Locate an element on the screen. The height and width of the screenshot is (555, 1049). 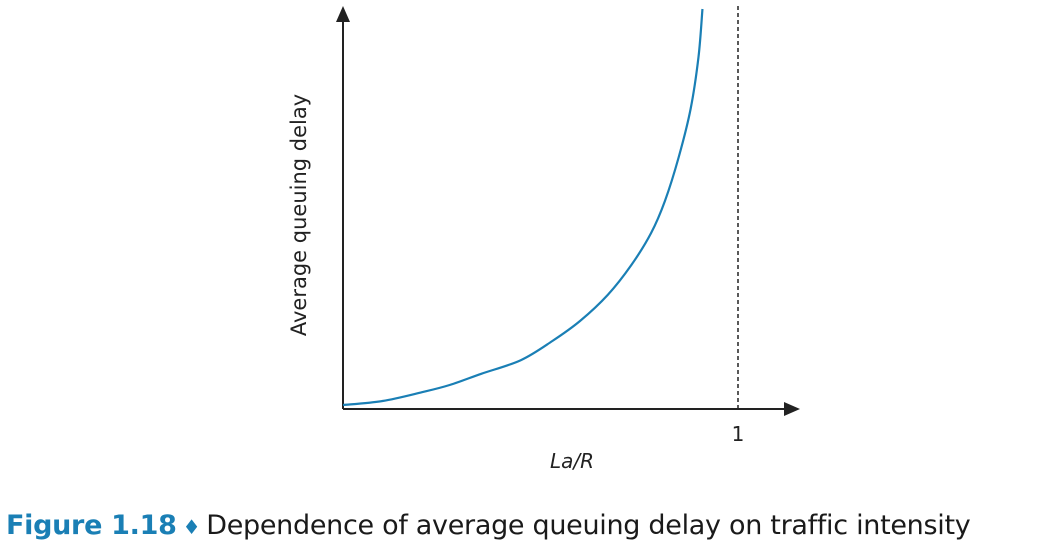
x-axis-arrow-icon is located at coordinates (792, 409).